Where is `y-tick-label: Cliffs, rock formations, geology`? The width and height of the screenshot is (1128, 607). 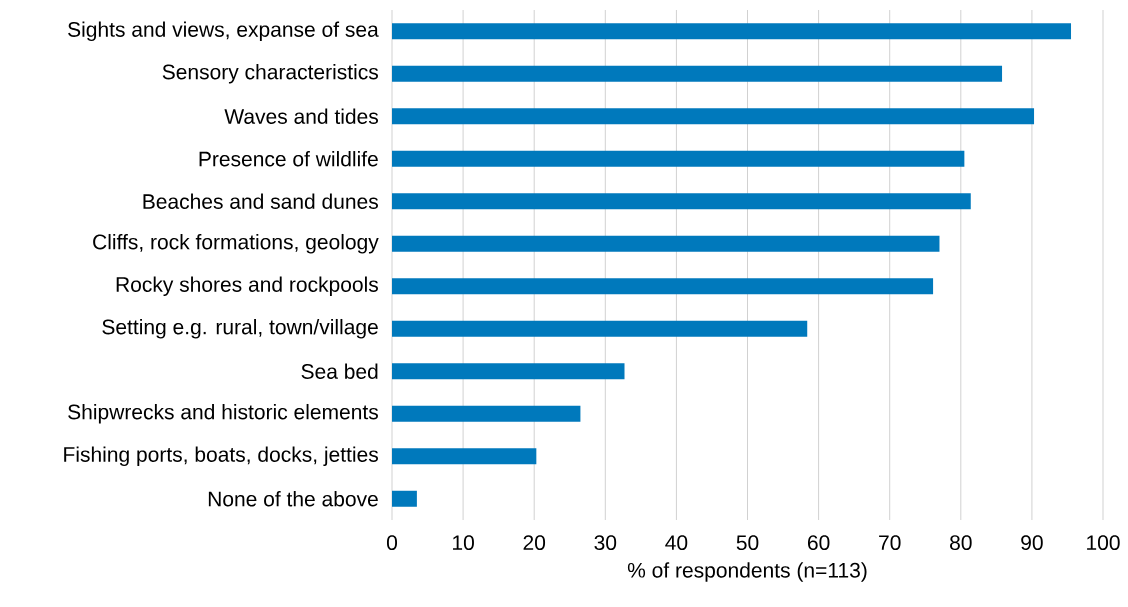 y-tick-label: Cliffs, rock formations, geology is located at coordinates (236, 243).